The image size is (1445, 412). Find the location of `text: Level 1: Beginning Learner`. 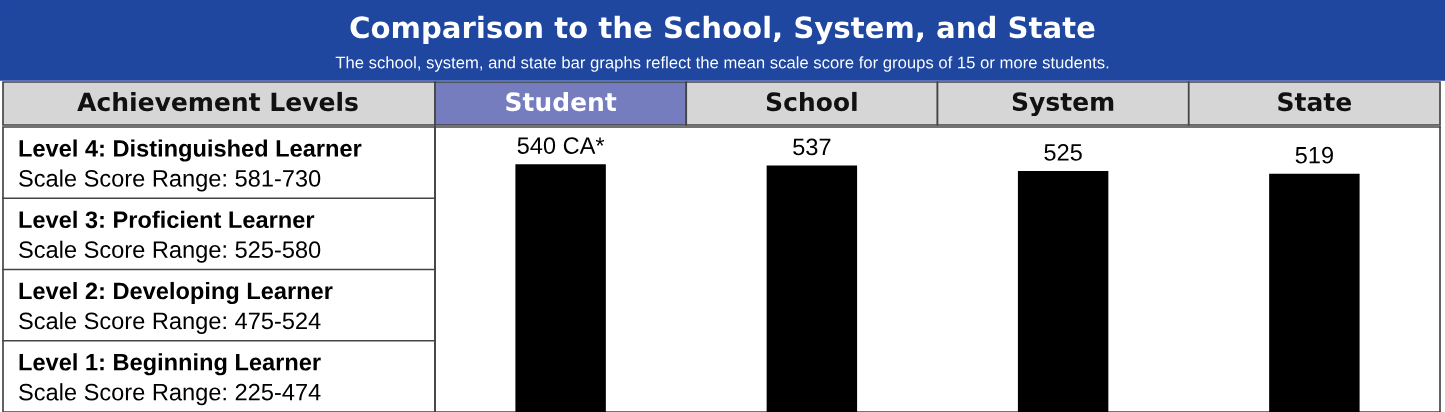

text: Level 1: Beginning Learner is located at coordinates (170, 364).